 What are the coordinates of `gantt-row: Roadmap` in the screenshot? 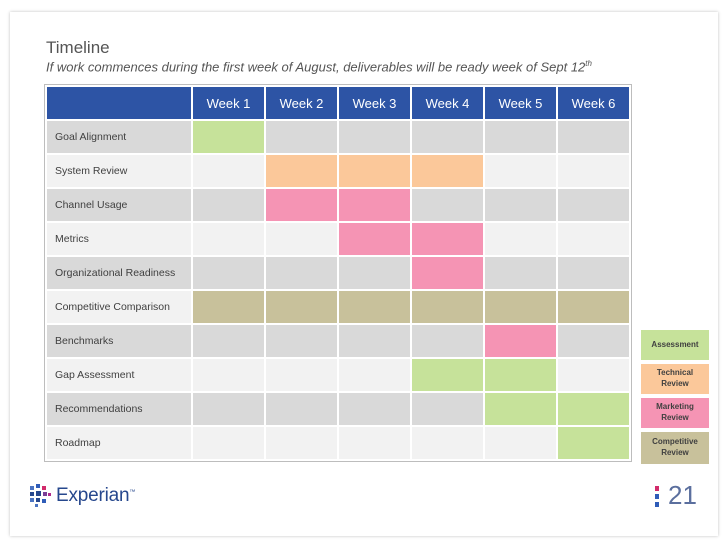 It's located at (338, 443).